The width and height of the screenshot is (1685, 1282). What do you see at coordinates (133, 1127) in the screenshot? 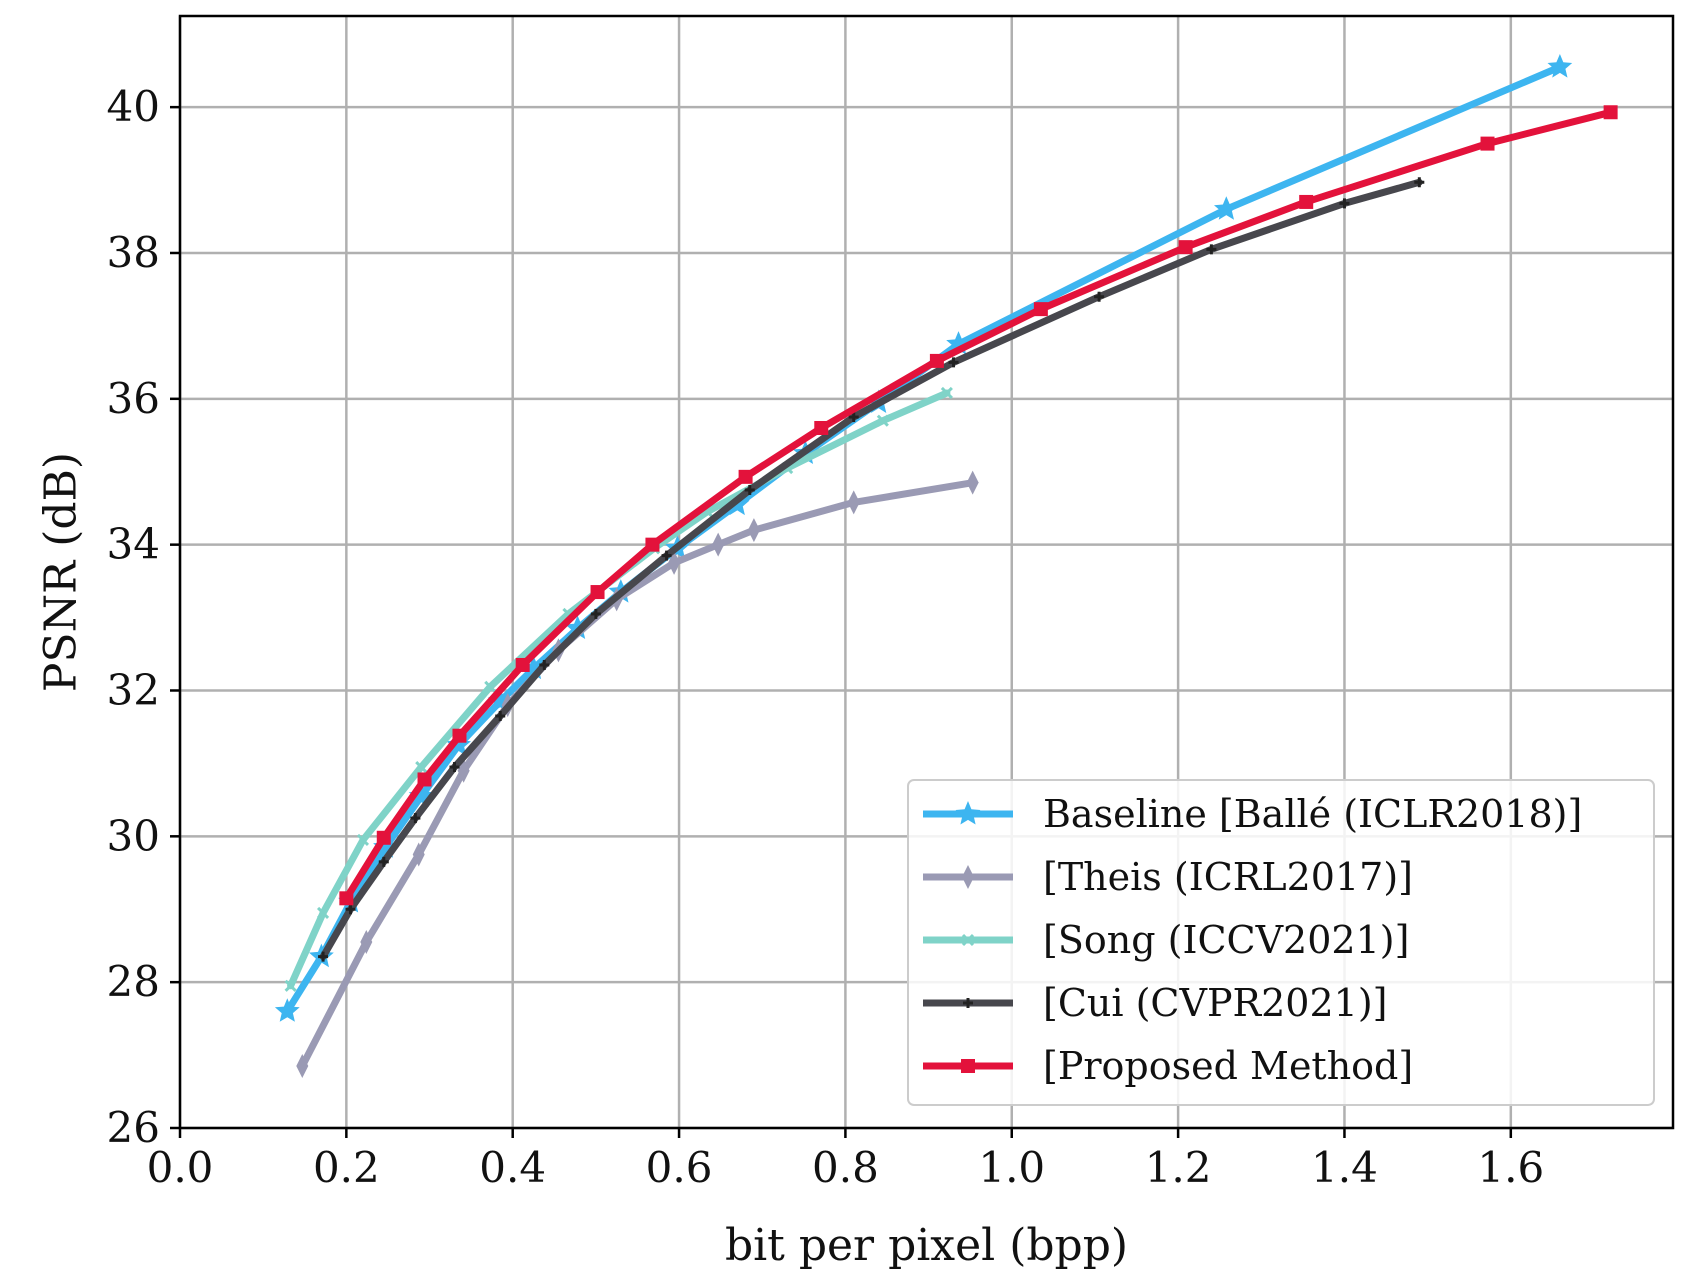
I see `y-tick-label: 26` at bounding box center [133, 1127].